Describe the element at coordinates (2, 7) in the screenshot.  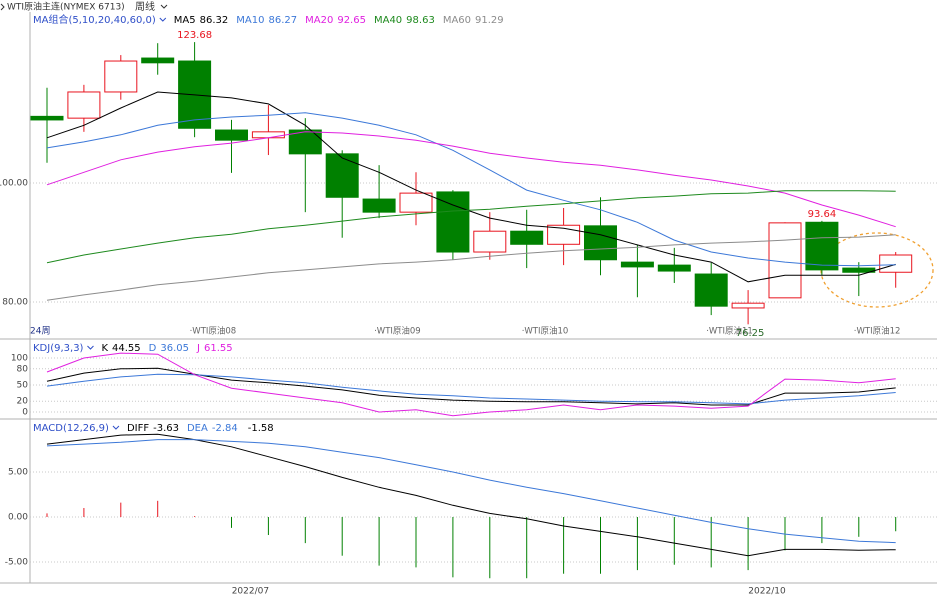
I see `header-arrow` at that location.